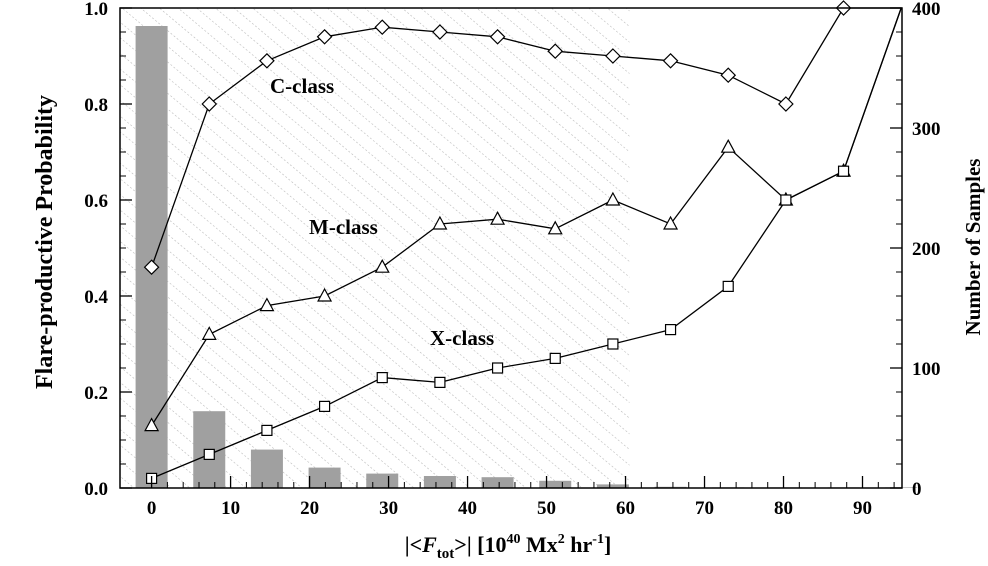 This screenshot has width=988, height=566. I want to click on x-axis-title-end: ], so click(607, 544).